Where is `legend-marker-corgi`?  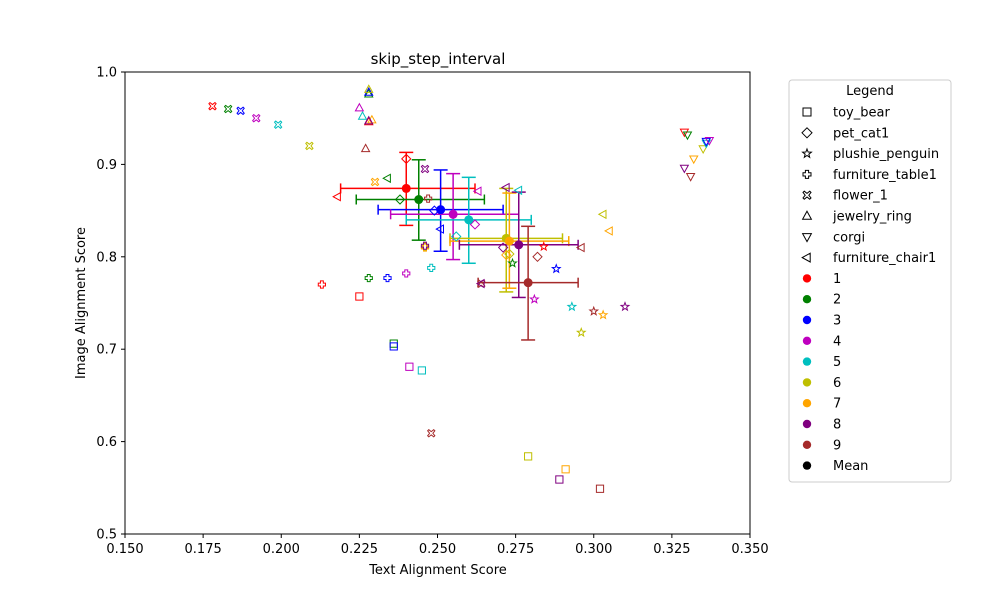
legend-marker-corgi is located at coordinates (807, 238).